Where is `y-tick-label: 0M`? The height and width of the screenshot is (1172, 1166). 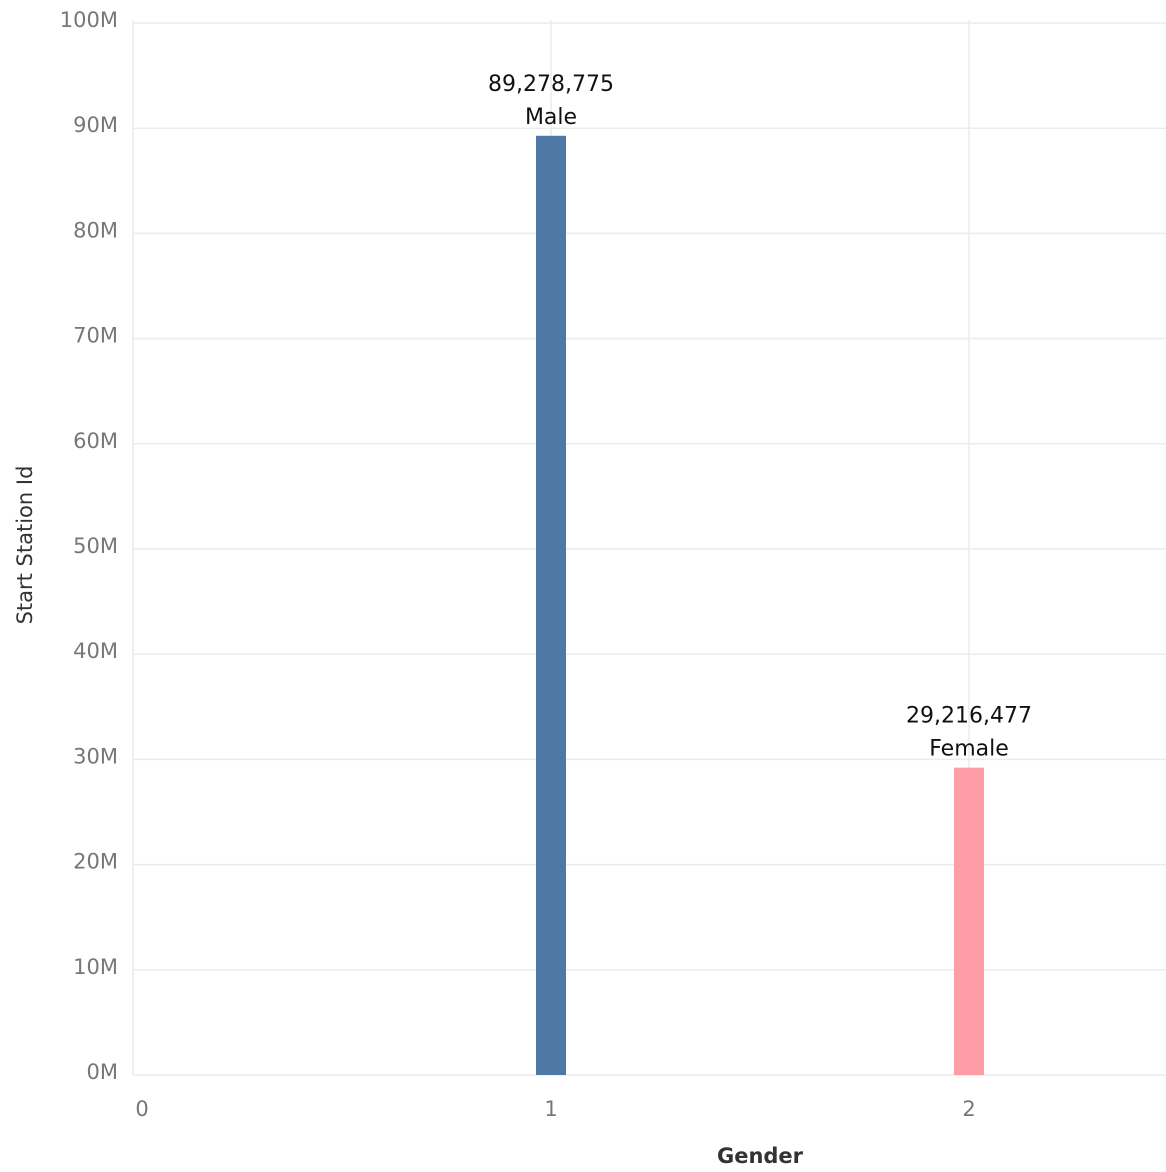 y-tick-label: 0M is located at coordinates (102, 1072).